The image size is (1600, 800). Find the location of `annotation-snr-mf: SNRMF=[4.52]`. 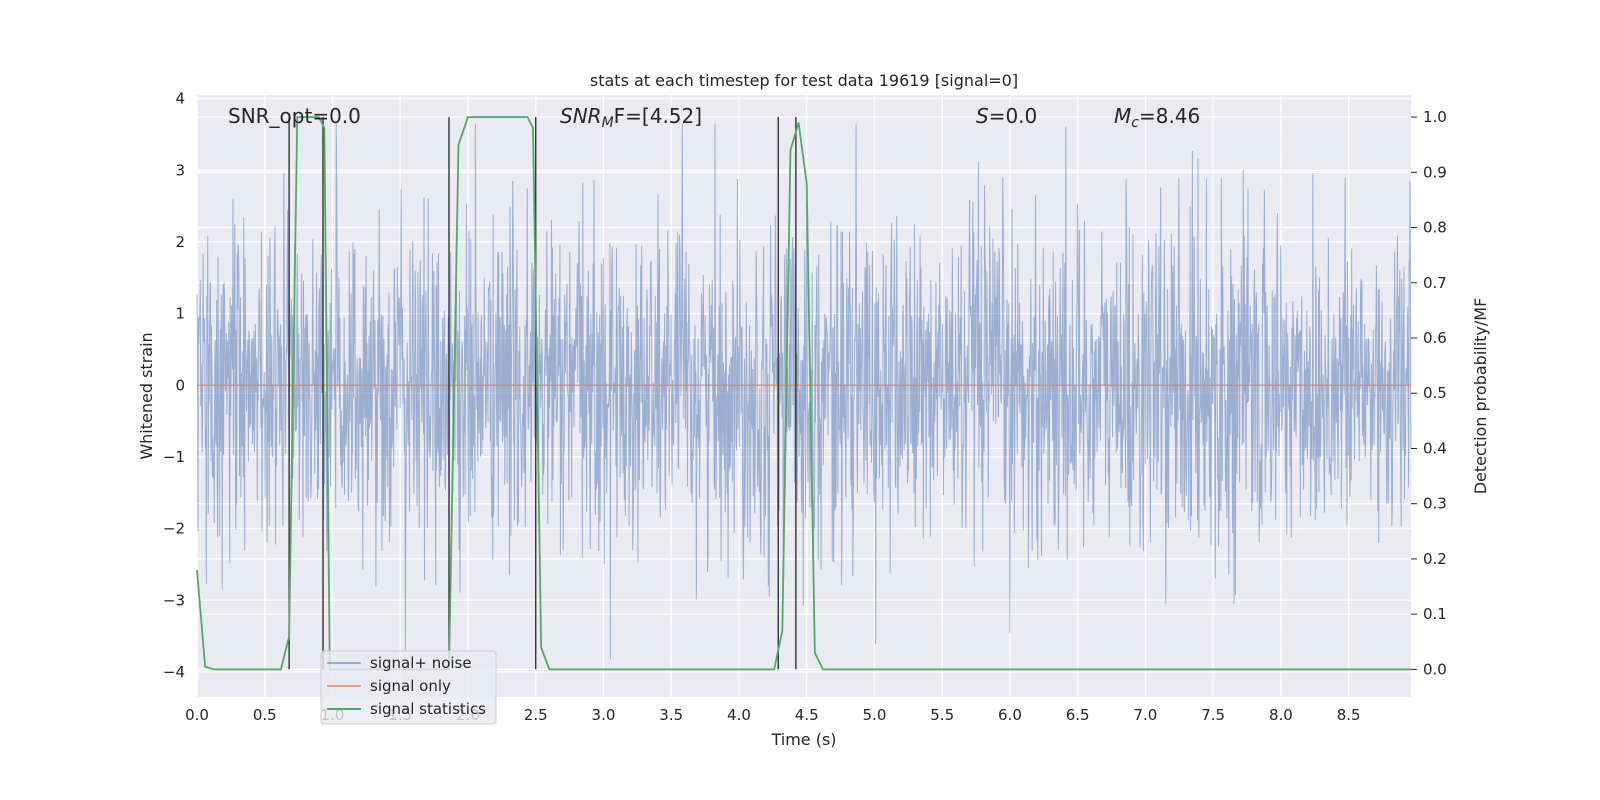

annotation-snr-mf: SNRMF=[4.52] is located at coordinates (631, 117).